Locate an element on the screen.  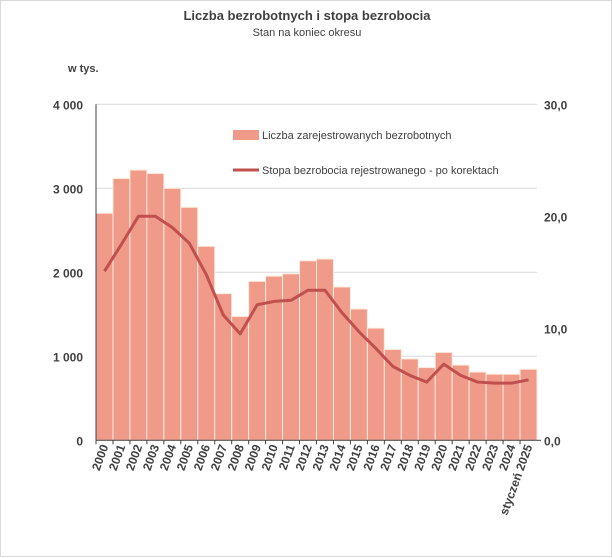
legend-swatch-bars is located at coordinates (246, 135).